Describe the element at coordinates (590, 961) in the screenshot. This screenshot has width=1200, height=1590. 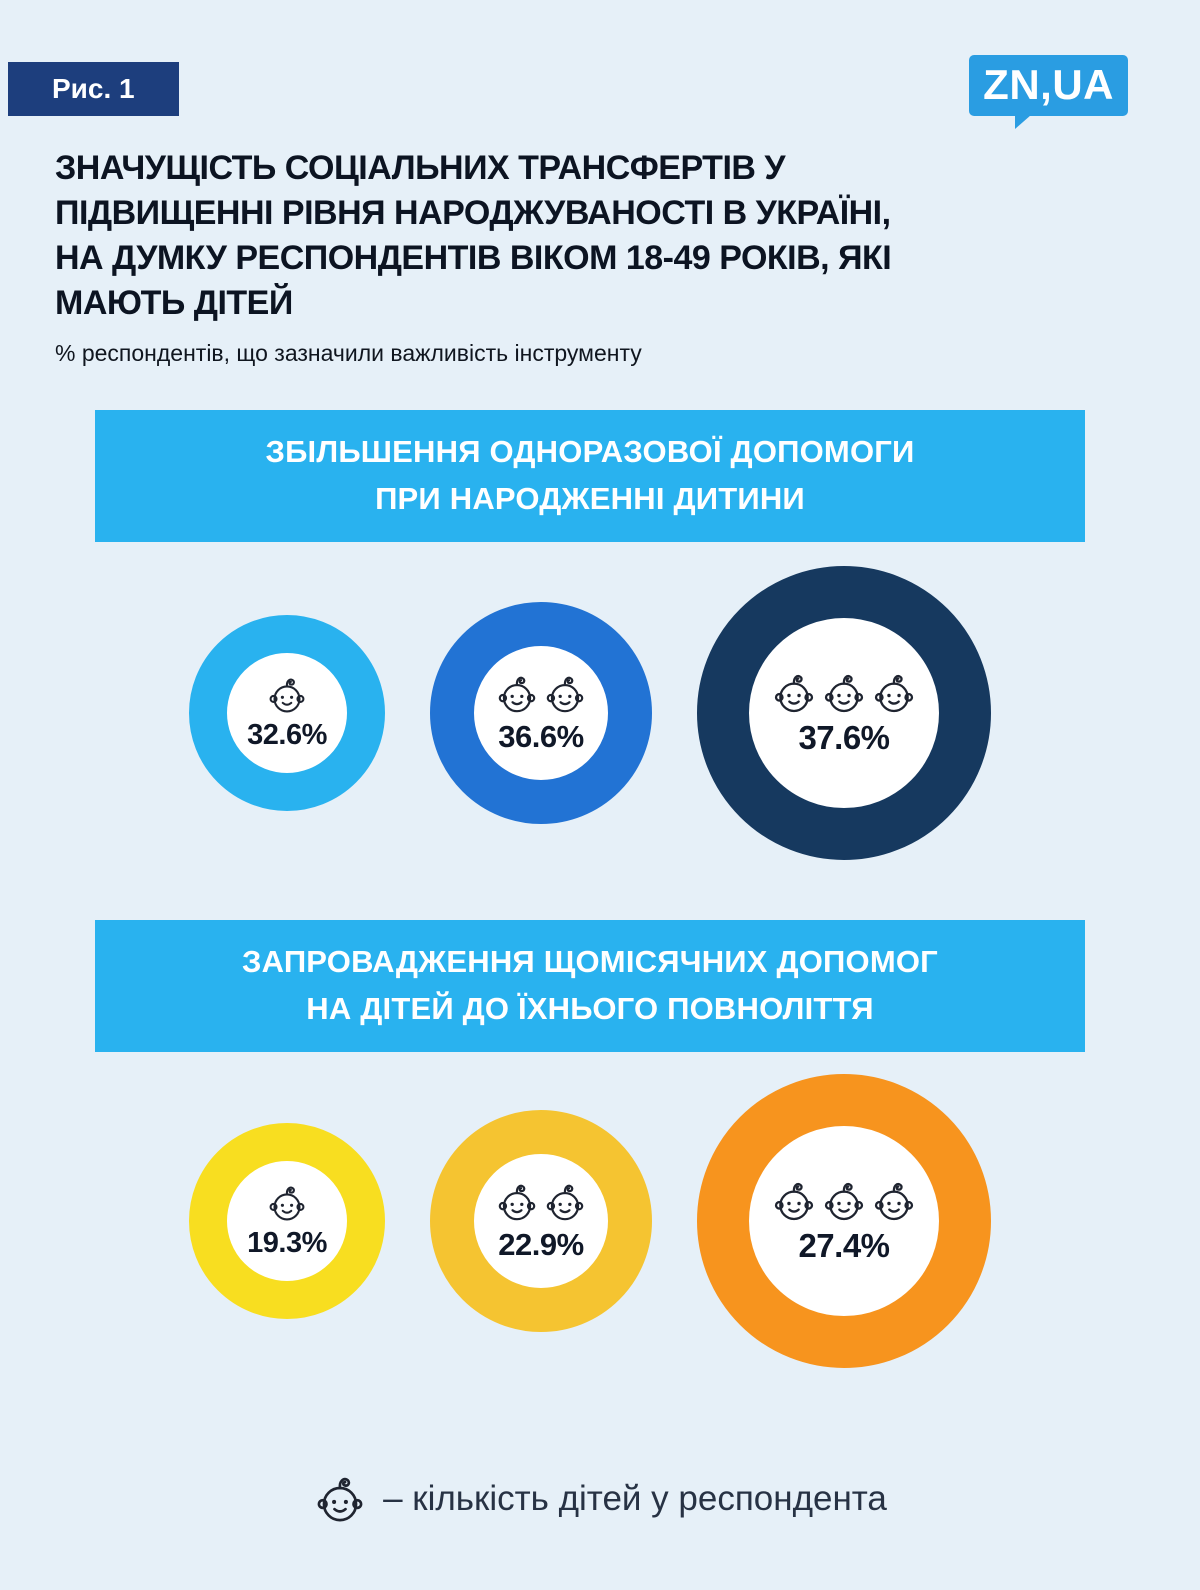
I see `banner-line: ЗАПРОВАДЖЕННЯ ЩОМІСЯЧНИХ ДОПОМОГ` at that location.